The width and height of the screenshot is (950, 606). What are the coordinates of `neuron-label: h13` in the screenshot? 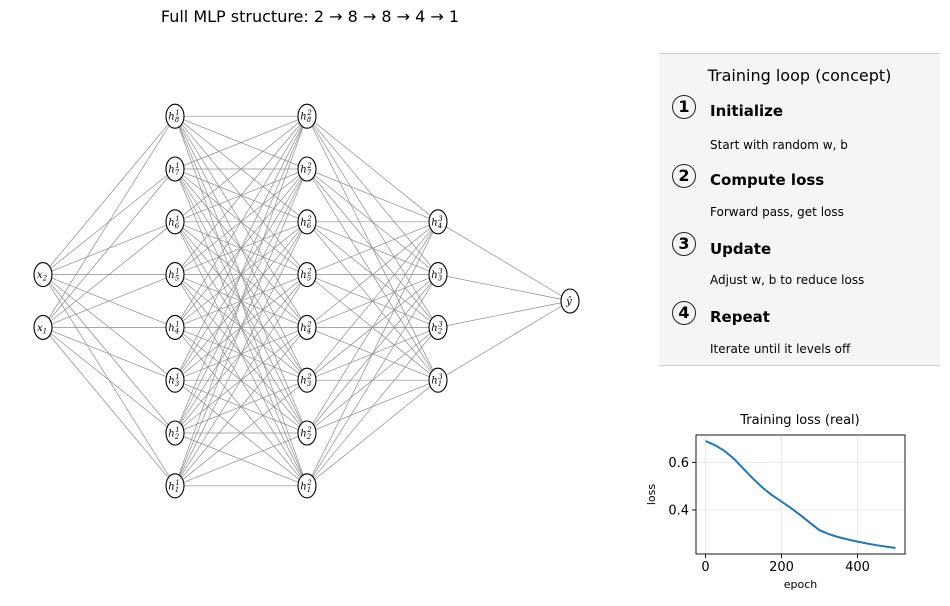 It's located at (437, 380).